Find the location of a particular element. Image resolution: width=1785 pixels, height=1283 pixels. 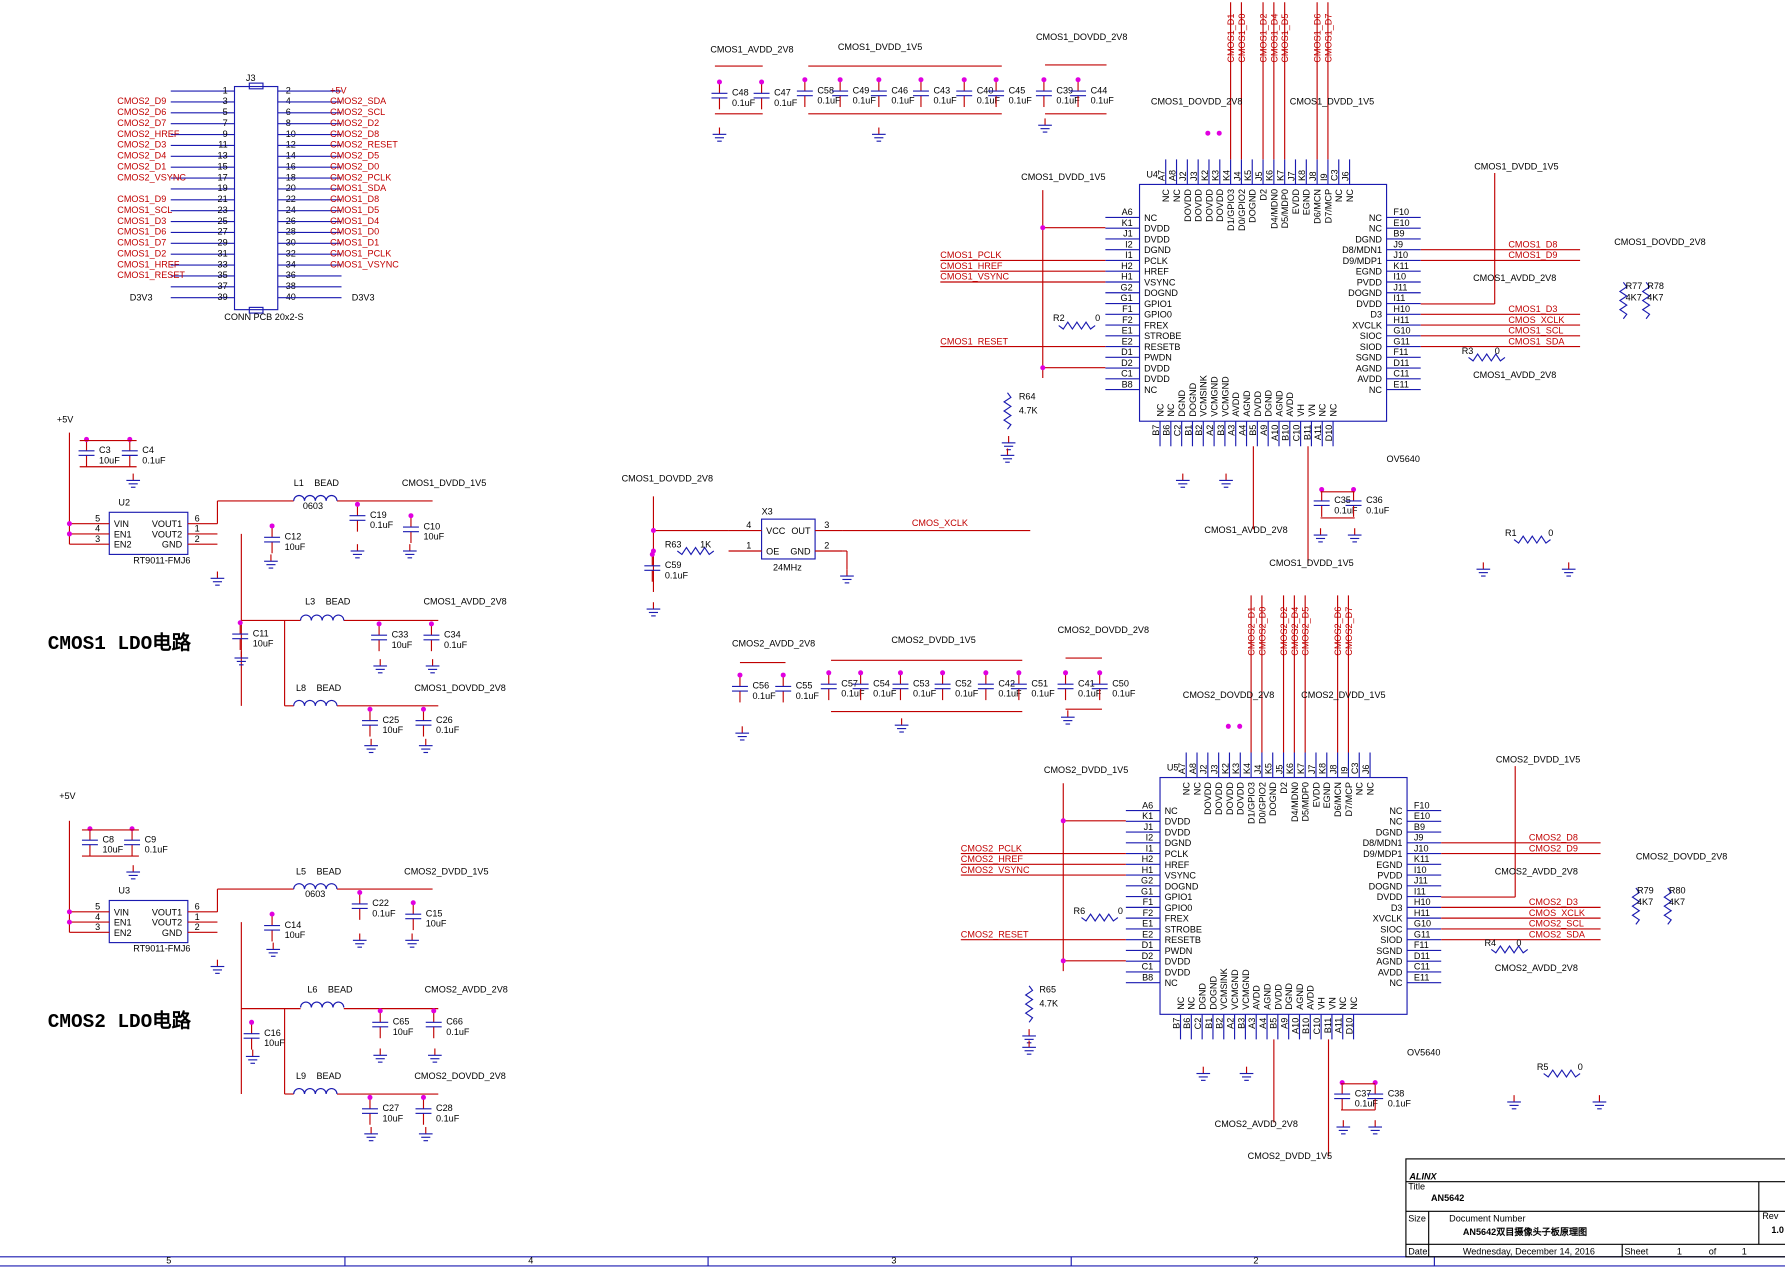

capacitor-ref: C44 is located at coordinates (1099, 90).